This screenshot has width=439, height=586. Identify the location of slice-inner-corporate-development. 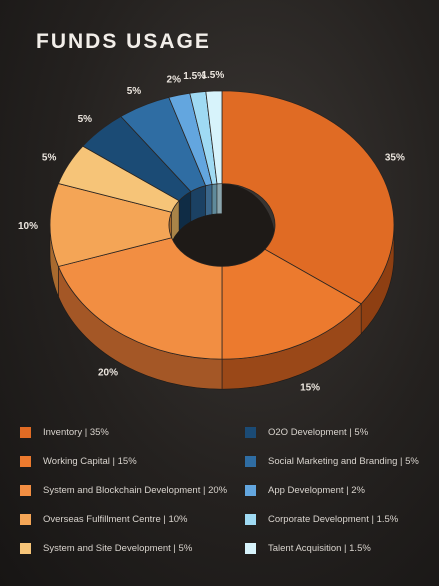
(214, 199).